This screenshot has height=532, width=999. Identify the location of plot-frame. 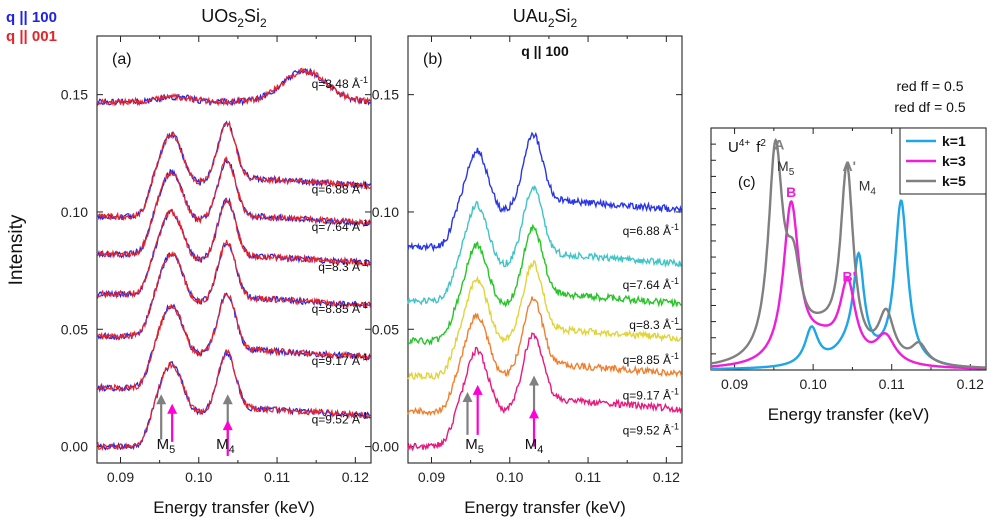
(848, 249).